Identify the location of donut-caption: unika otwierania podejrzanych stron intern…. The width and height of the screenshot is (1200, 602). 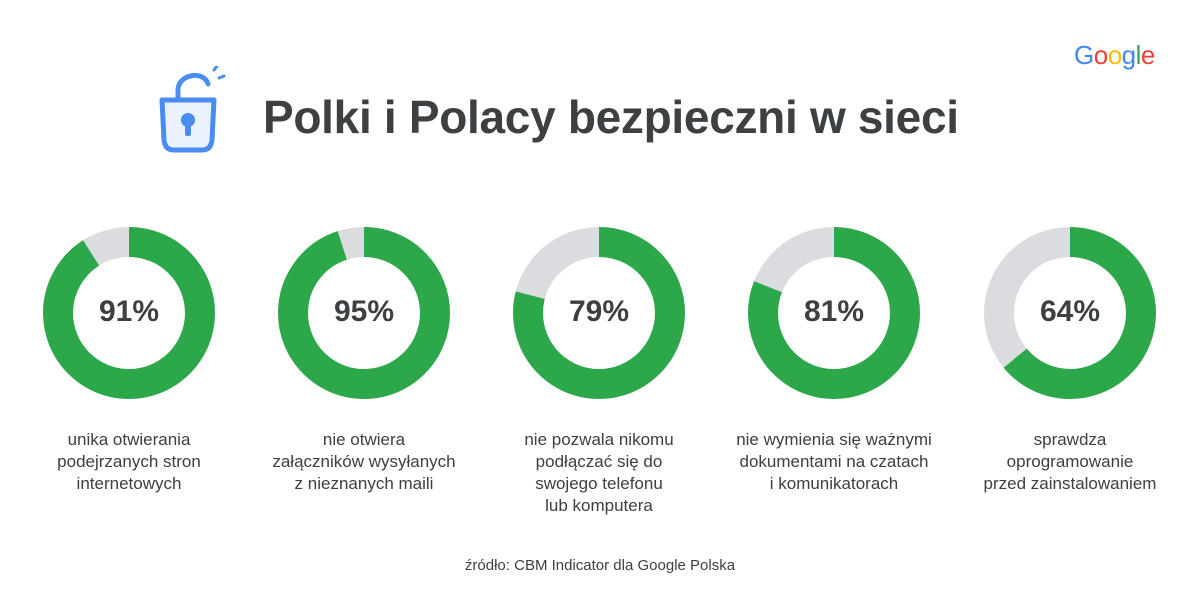
(129, 462).